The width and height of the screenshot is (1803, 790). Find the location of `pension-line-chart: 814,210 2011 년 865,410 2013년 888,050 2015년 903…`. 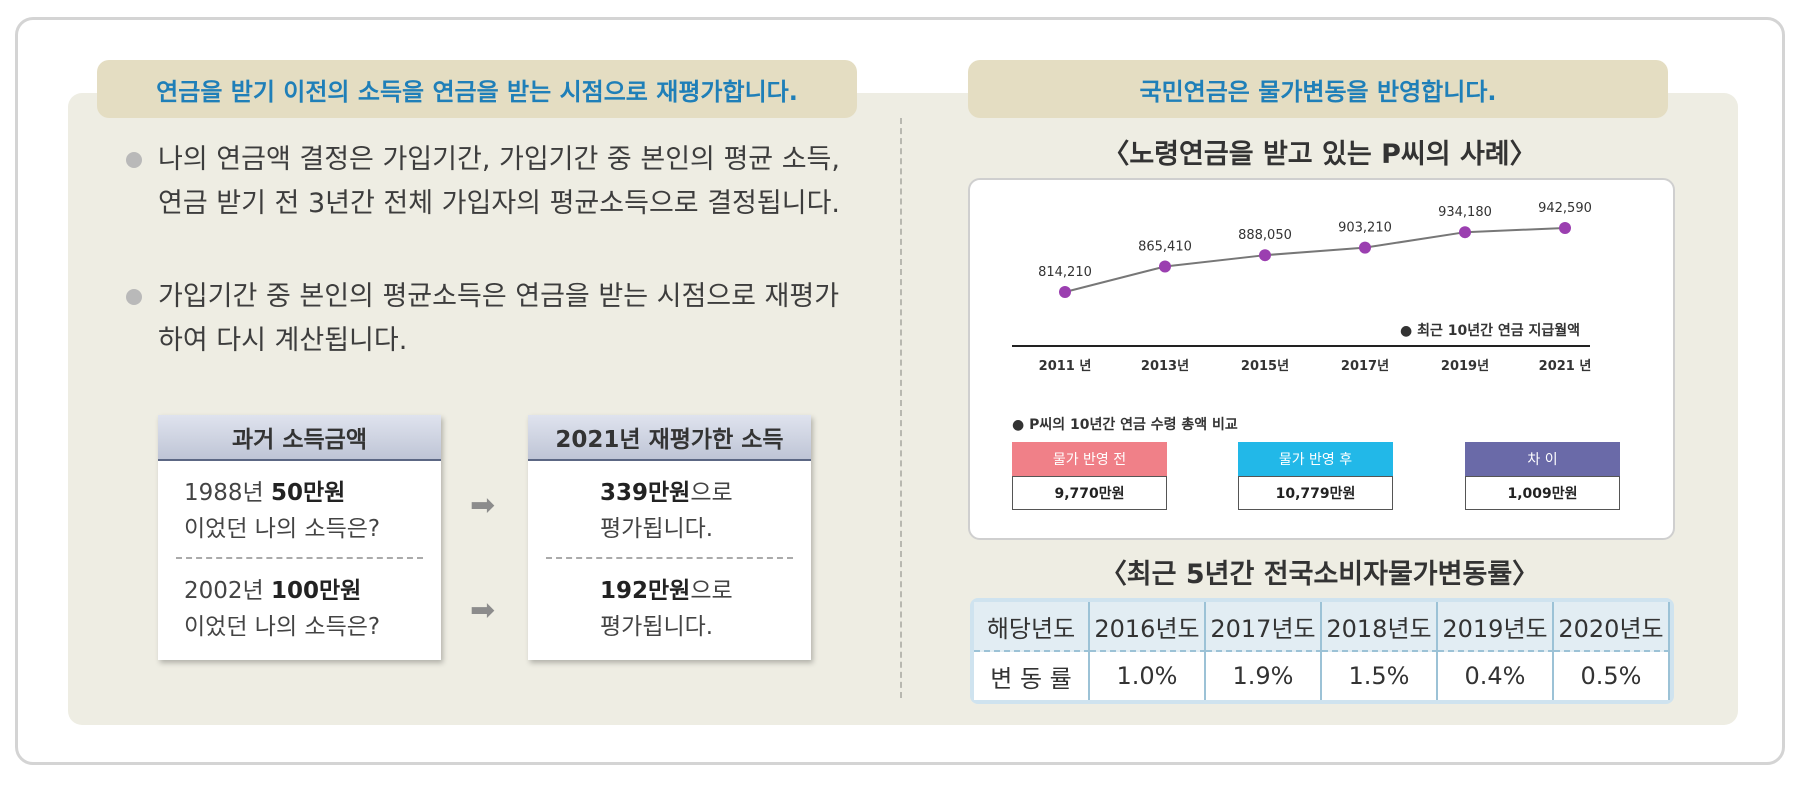

pension-line-chart: 814,210 2011 년 865,410 2013년 888,050 2015년 903… is located at coordinates (1302, 287).